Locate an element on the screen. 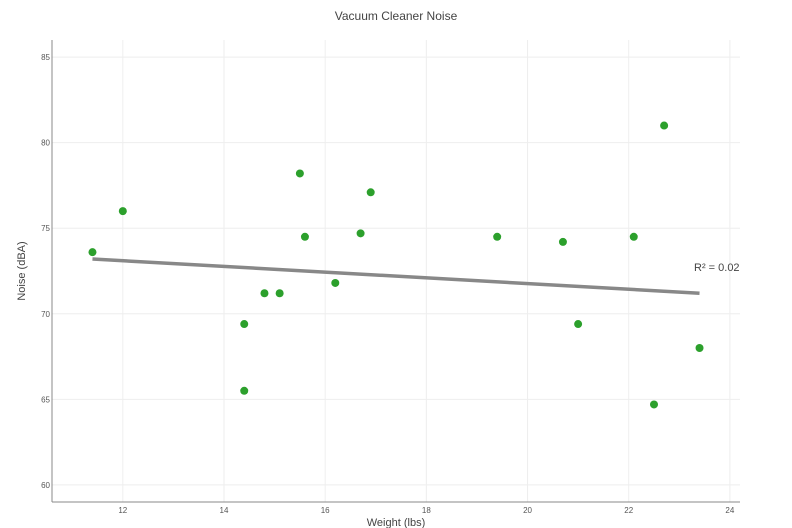 The height and width of the screenshot is (528, 792). r-squared-label: R² = 0.02 is located at coordinates (717, 268).